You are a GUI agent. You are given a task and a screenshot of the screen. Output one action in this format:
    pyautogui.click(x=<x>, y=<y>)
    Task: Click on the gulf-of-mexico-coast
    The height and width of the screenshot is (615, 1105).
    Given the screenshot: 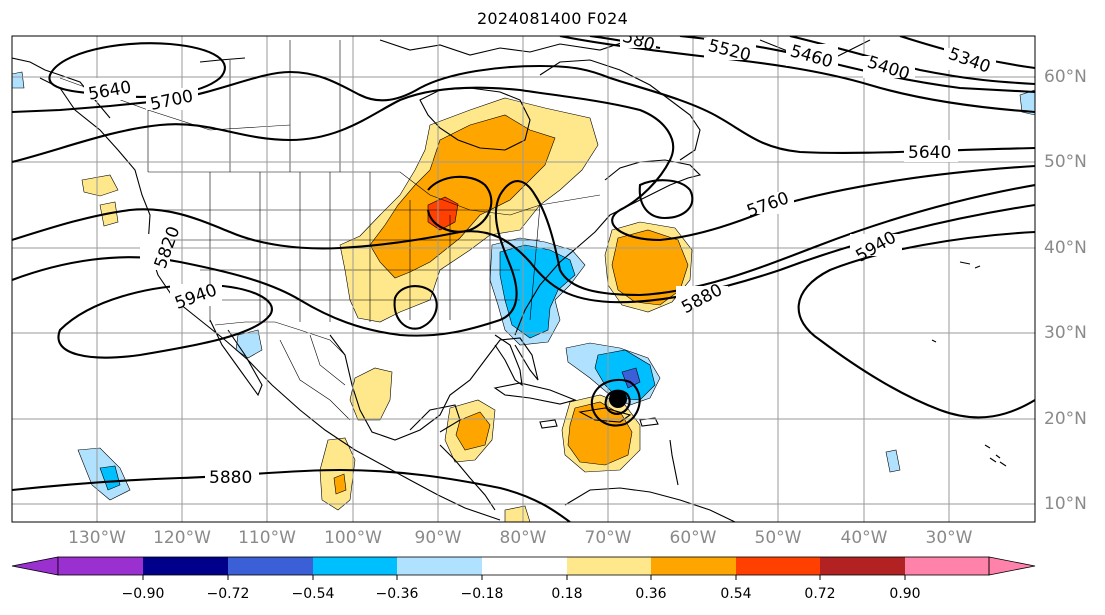 What is the action you would take?
    pyautogui.click(x=434, y=387)
    